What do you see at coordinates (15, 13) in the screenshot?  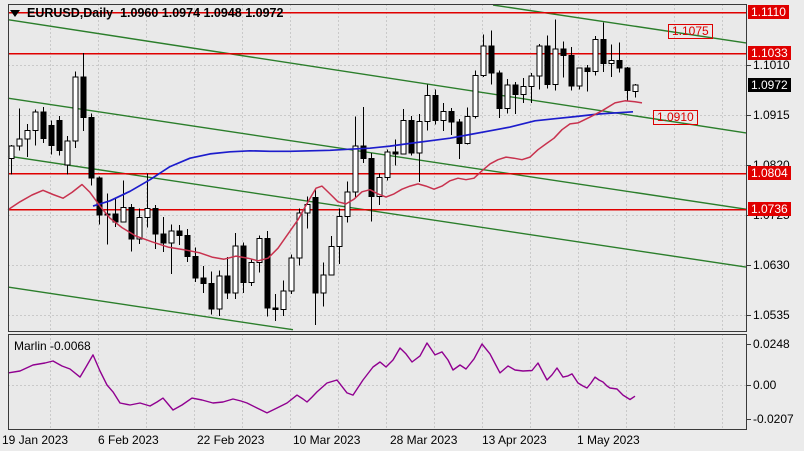 I see `symbol-dropdown-icon` at bounding box center [15, 13].